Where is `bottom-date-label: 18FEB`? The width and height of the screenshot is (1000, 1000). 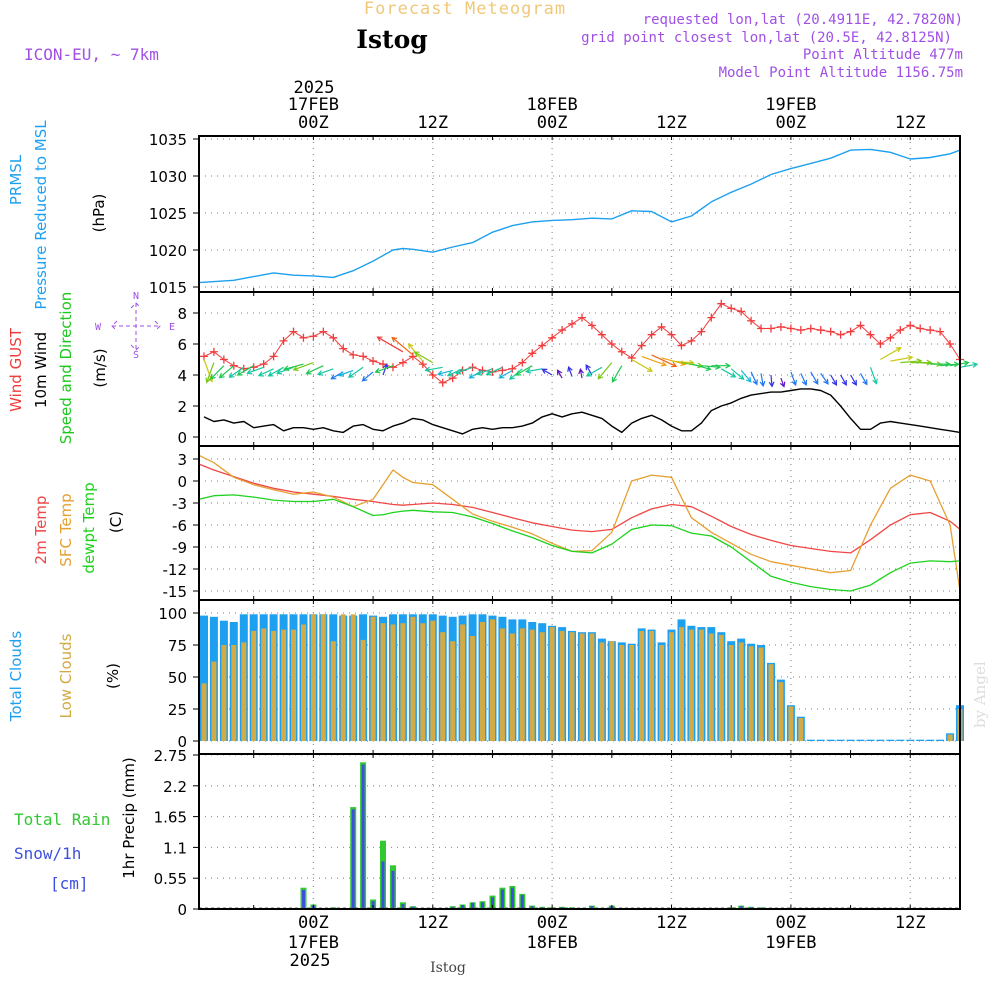 bottom-date-label: 18FEB is located at coordinates (552, 943).